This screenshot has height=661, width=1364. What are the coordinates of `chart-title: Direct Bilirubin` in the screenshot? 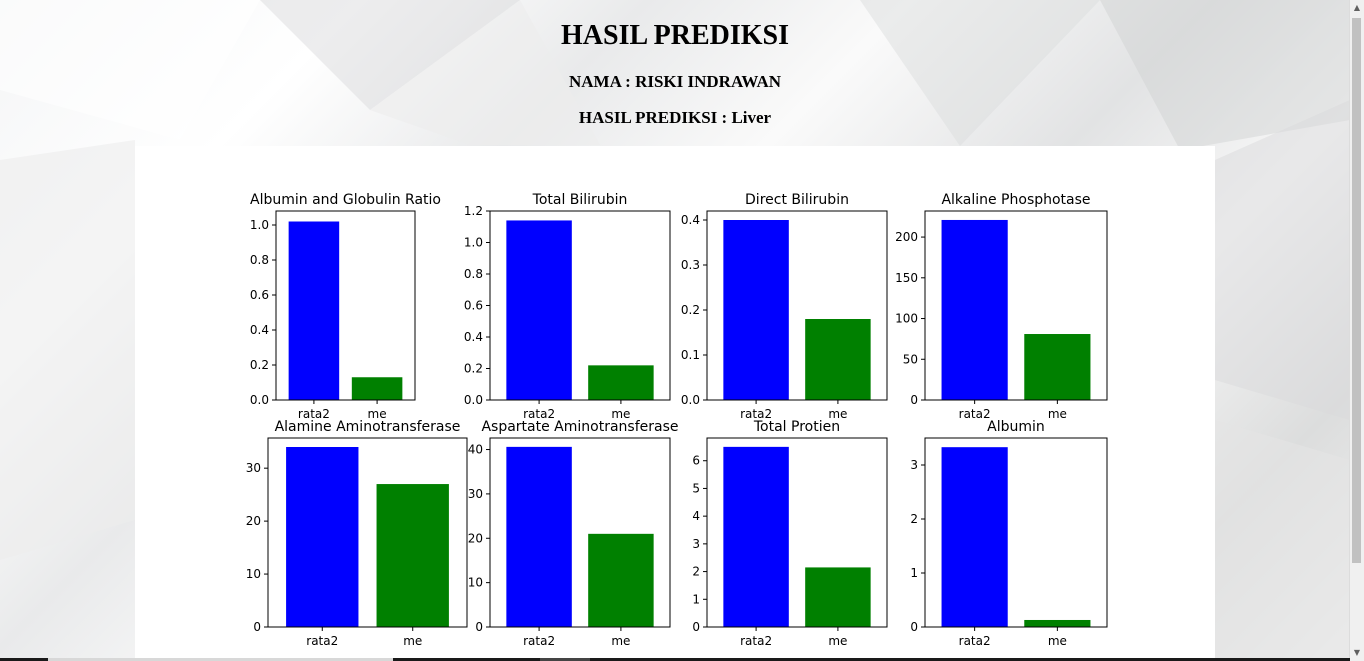 It's located at (797, 200).